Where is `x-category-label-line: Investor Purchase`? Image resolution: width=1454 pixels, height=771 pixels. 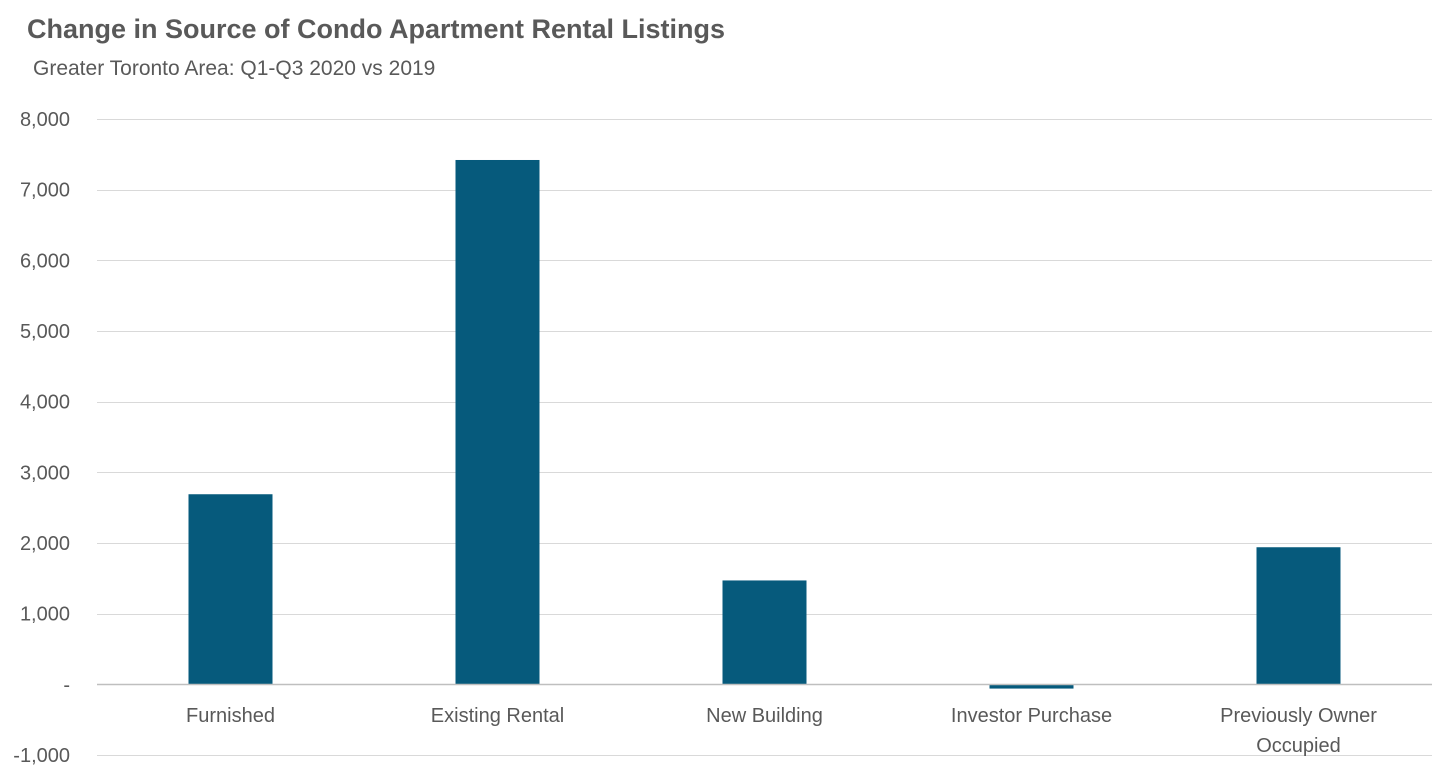
x-category-label-line: Investor Purchase is located at coordinates (1031, 716).